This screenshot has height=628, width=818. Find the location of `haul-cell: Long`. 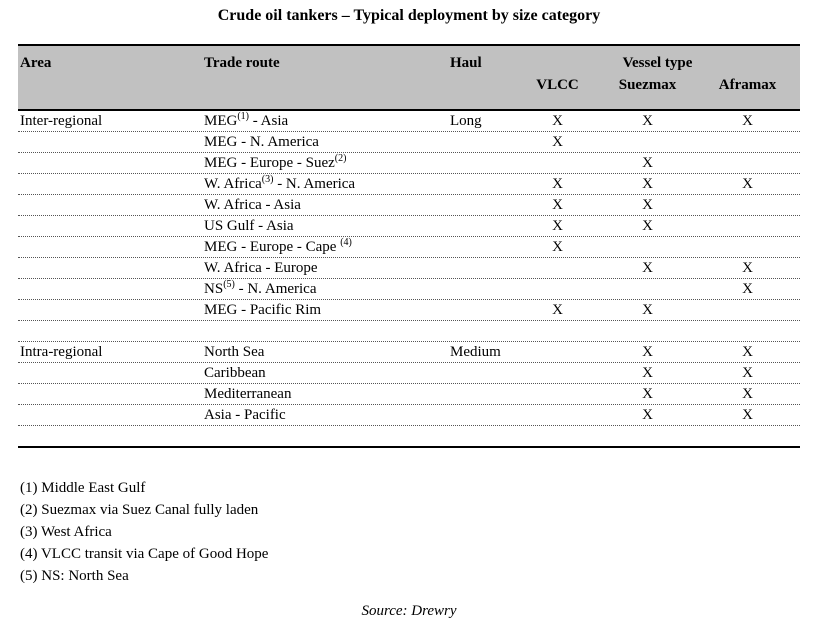

haul-cell: Long is located at coordinates (466, 121).